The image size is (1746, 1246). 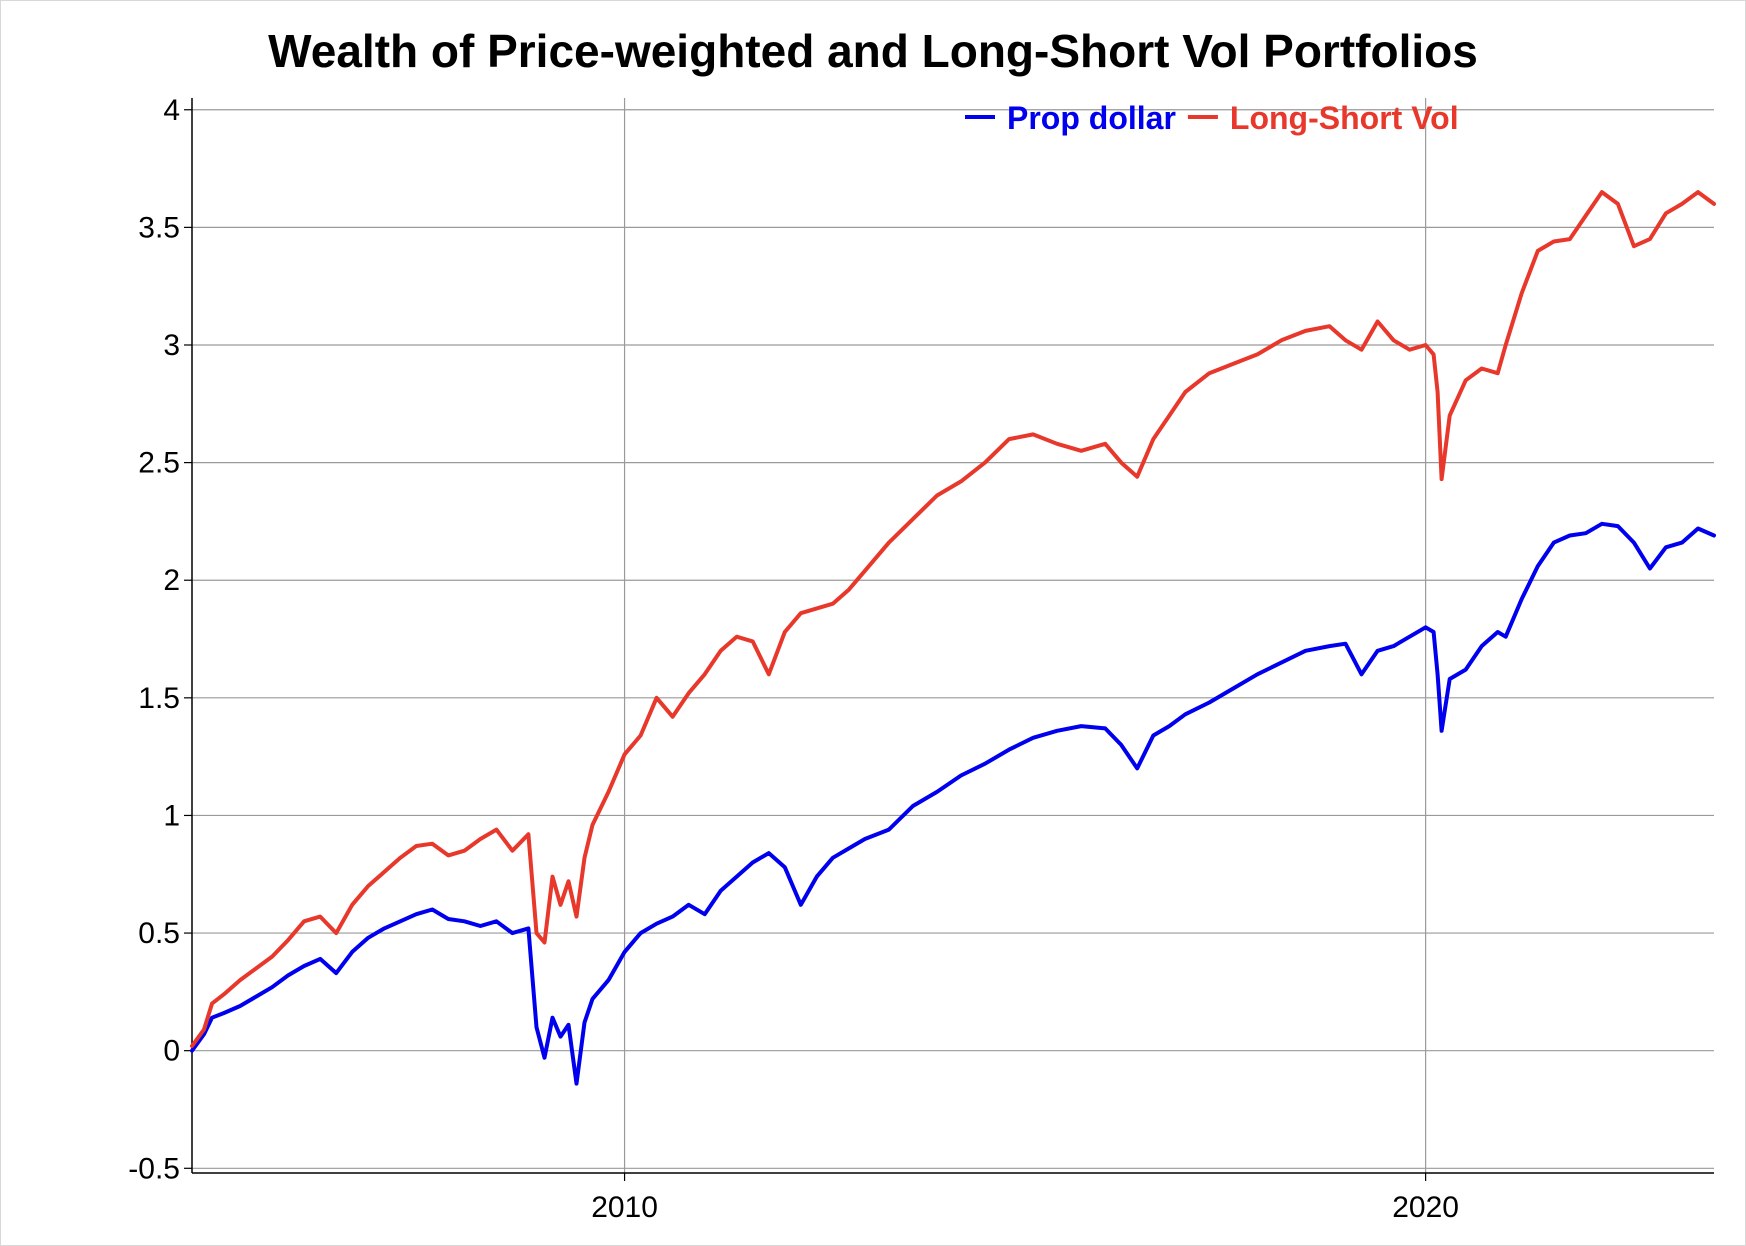 I want to click on y-tick-label: 1.5, so click(x=159, y=698).